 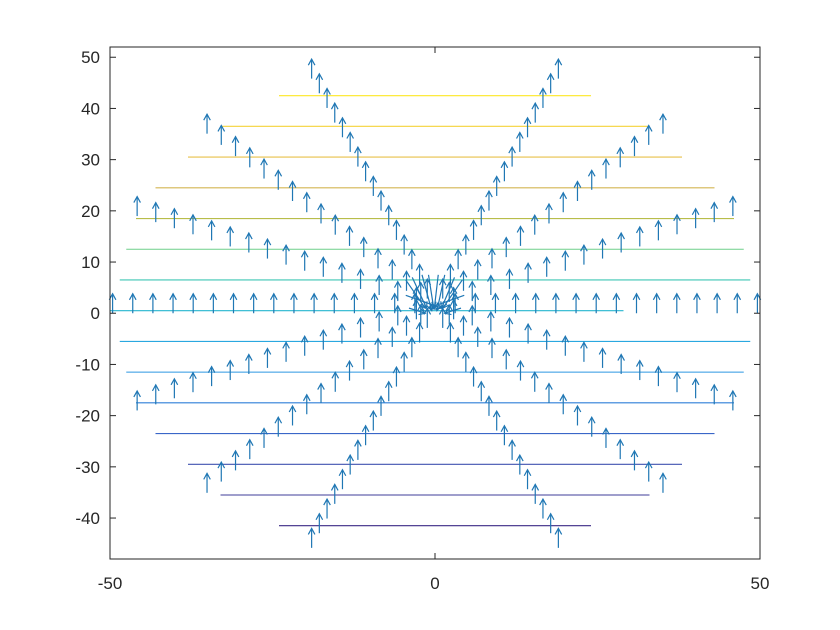 What do you see at coordinates (87, 467) in the screenshot?
I see `y-tick-label: -30` at bounding box center [87, 467].